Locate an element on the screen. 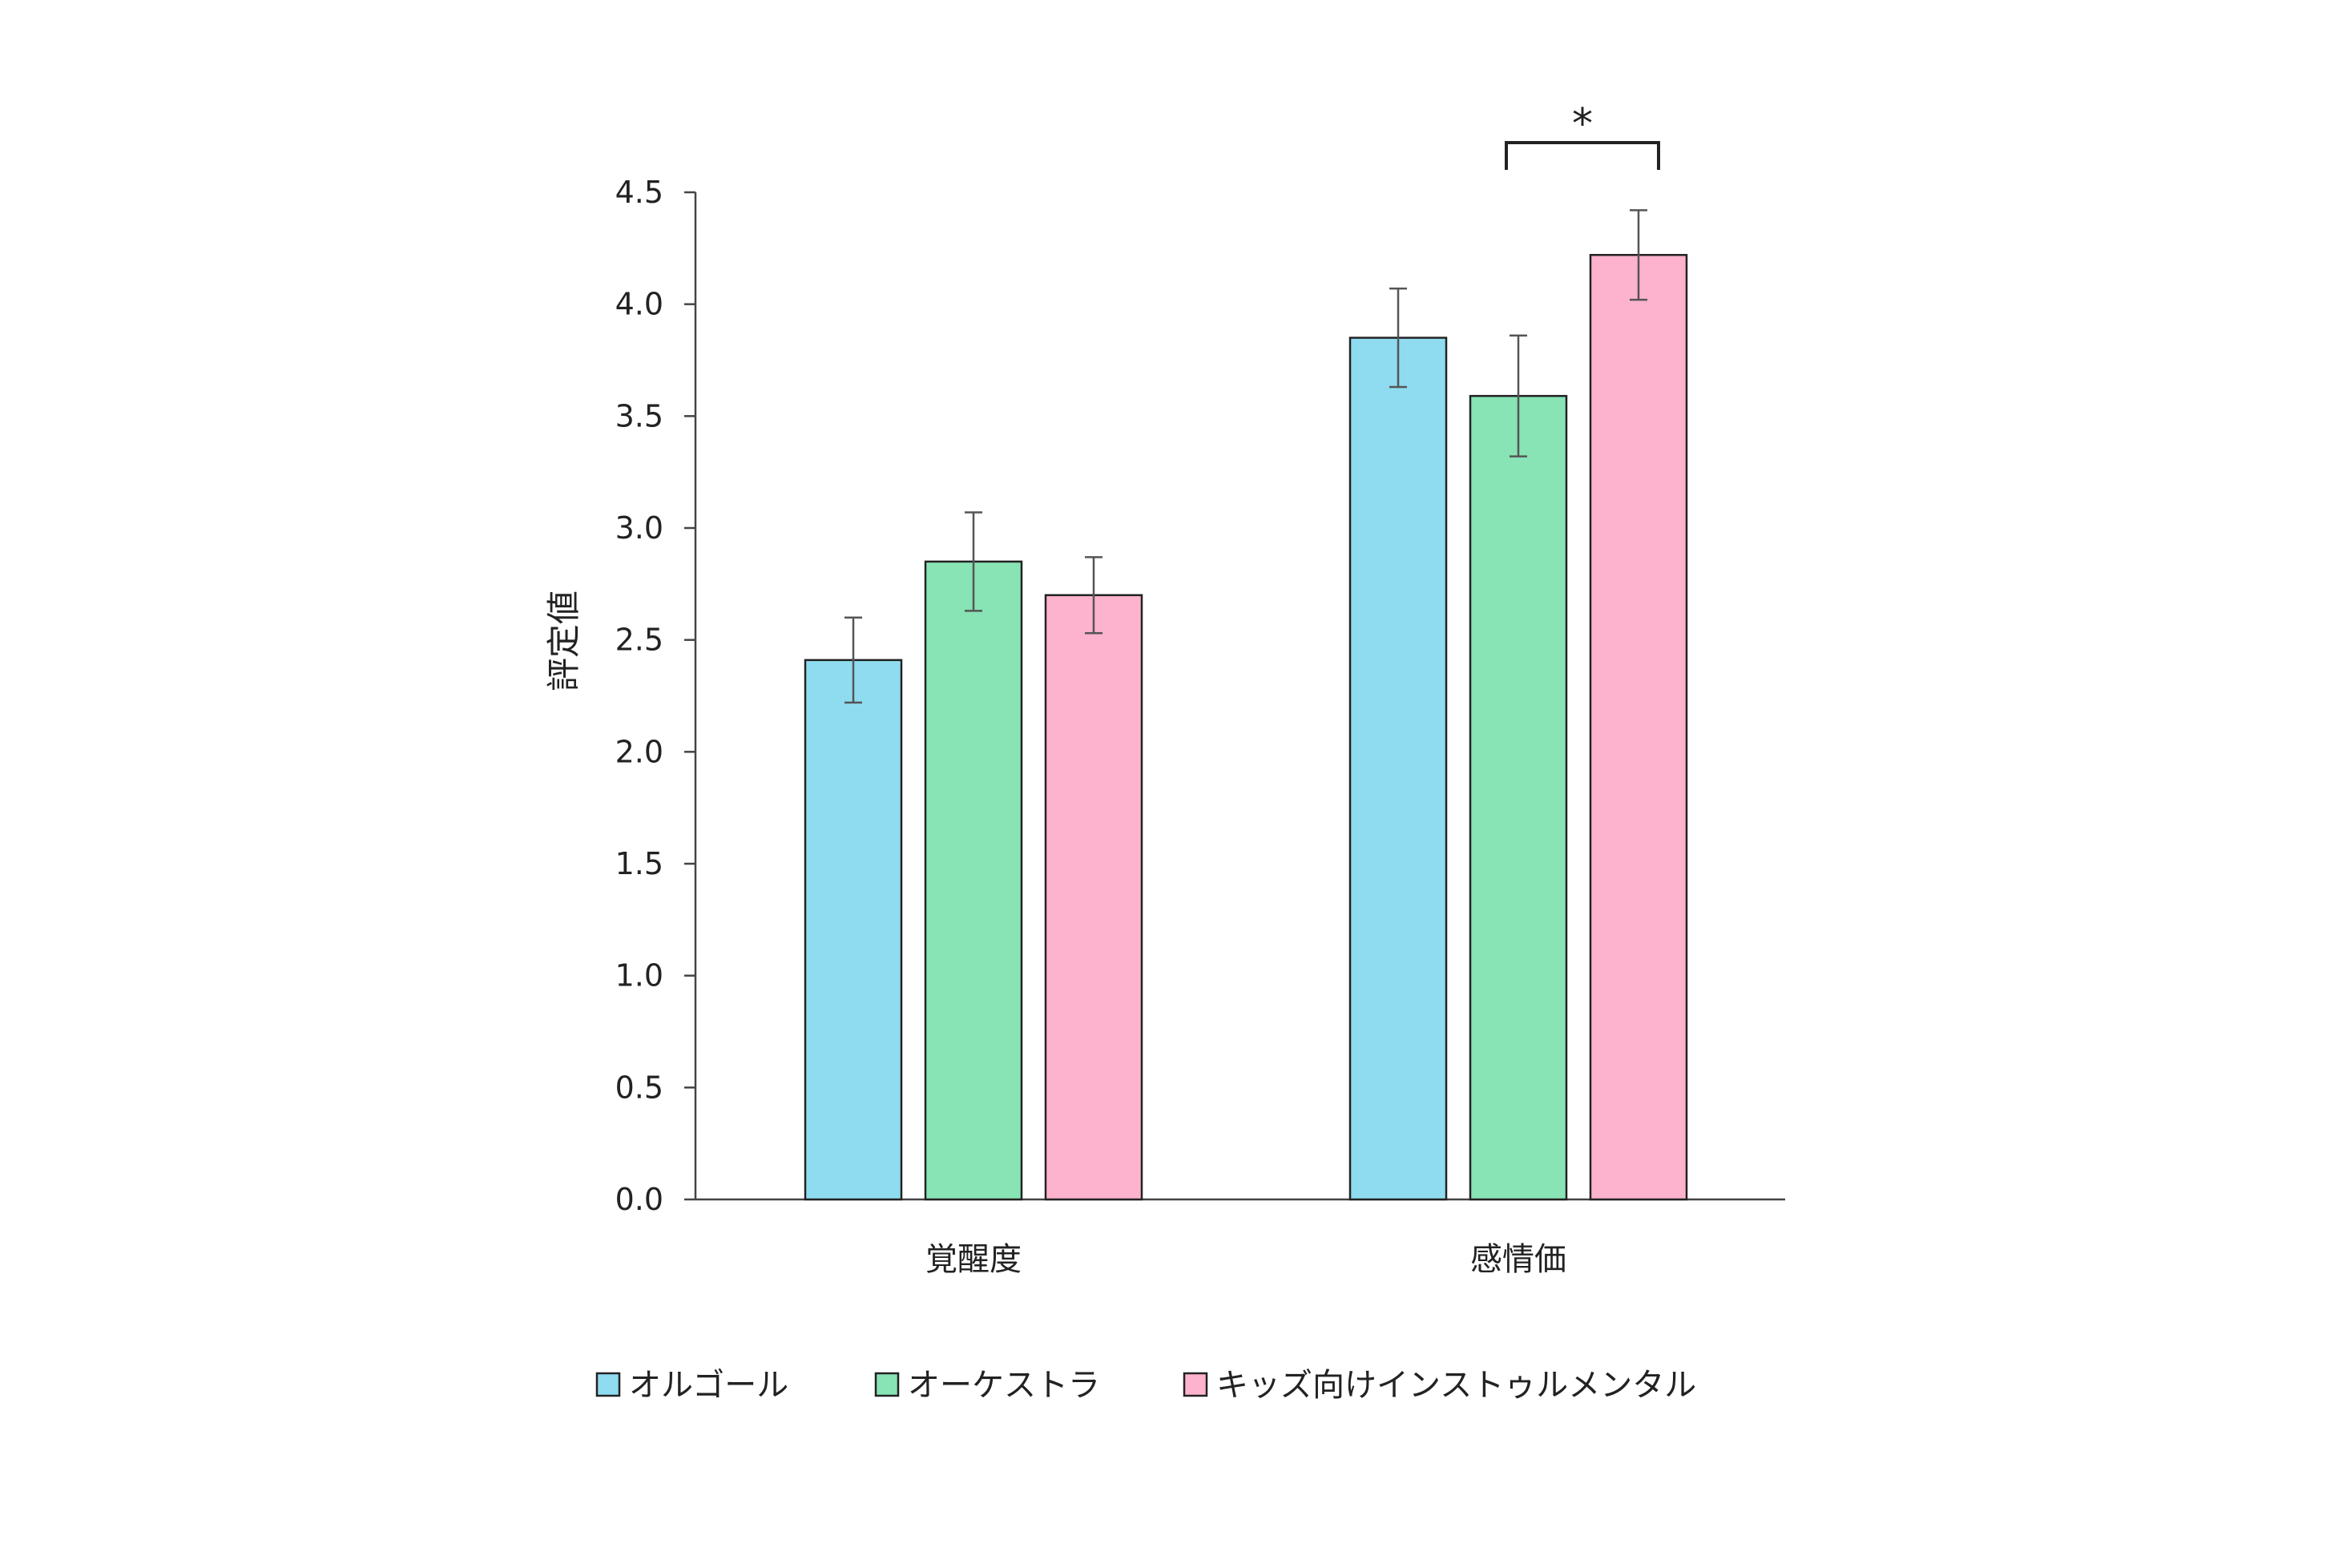 This screenshot has width=2342, height=1568. legend-label-0: オルゴール is located at coordinates (708, 1385).